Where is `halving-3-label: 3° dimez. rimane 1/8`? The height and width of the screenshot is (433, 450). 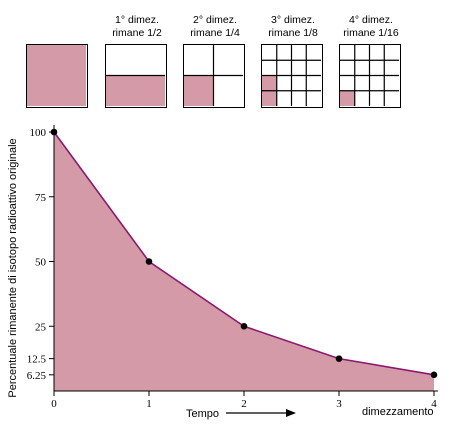 halving-3-label: 3° dimez. rimane 1/8 is located at coordinates (293, 27).